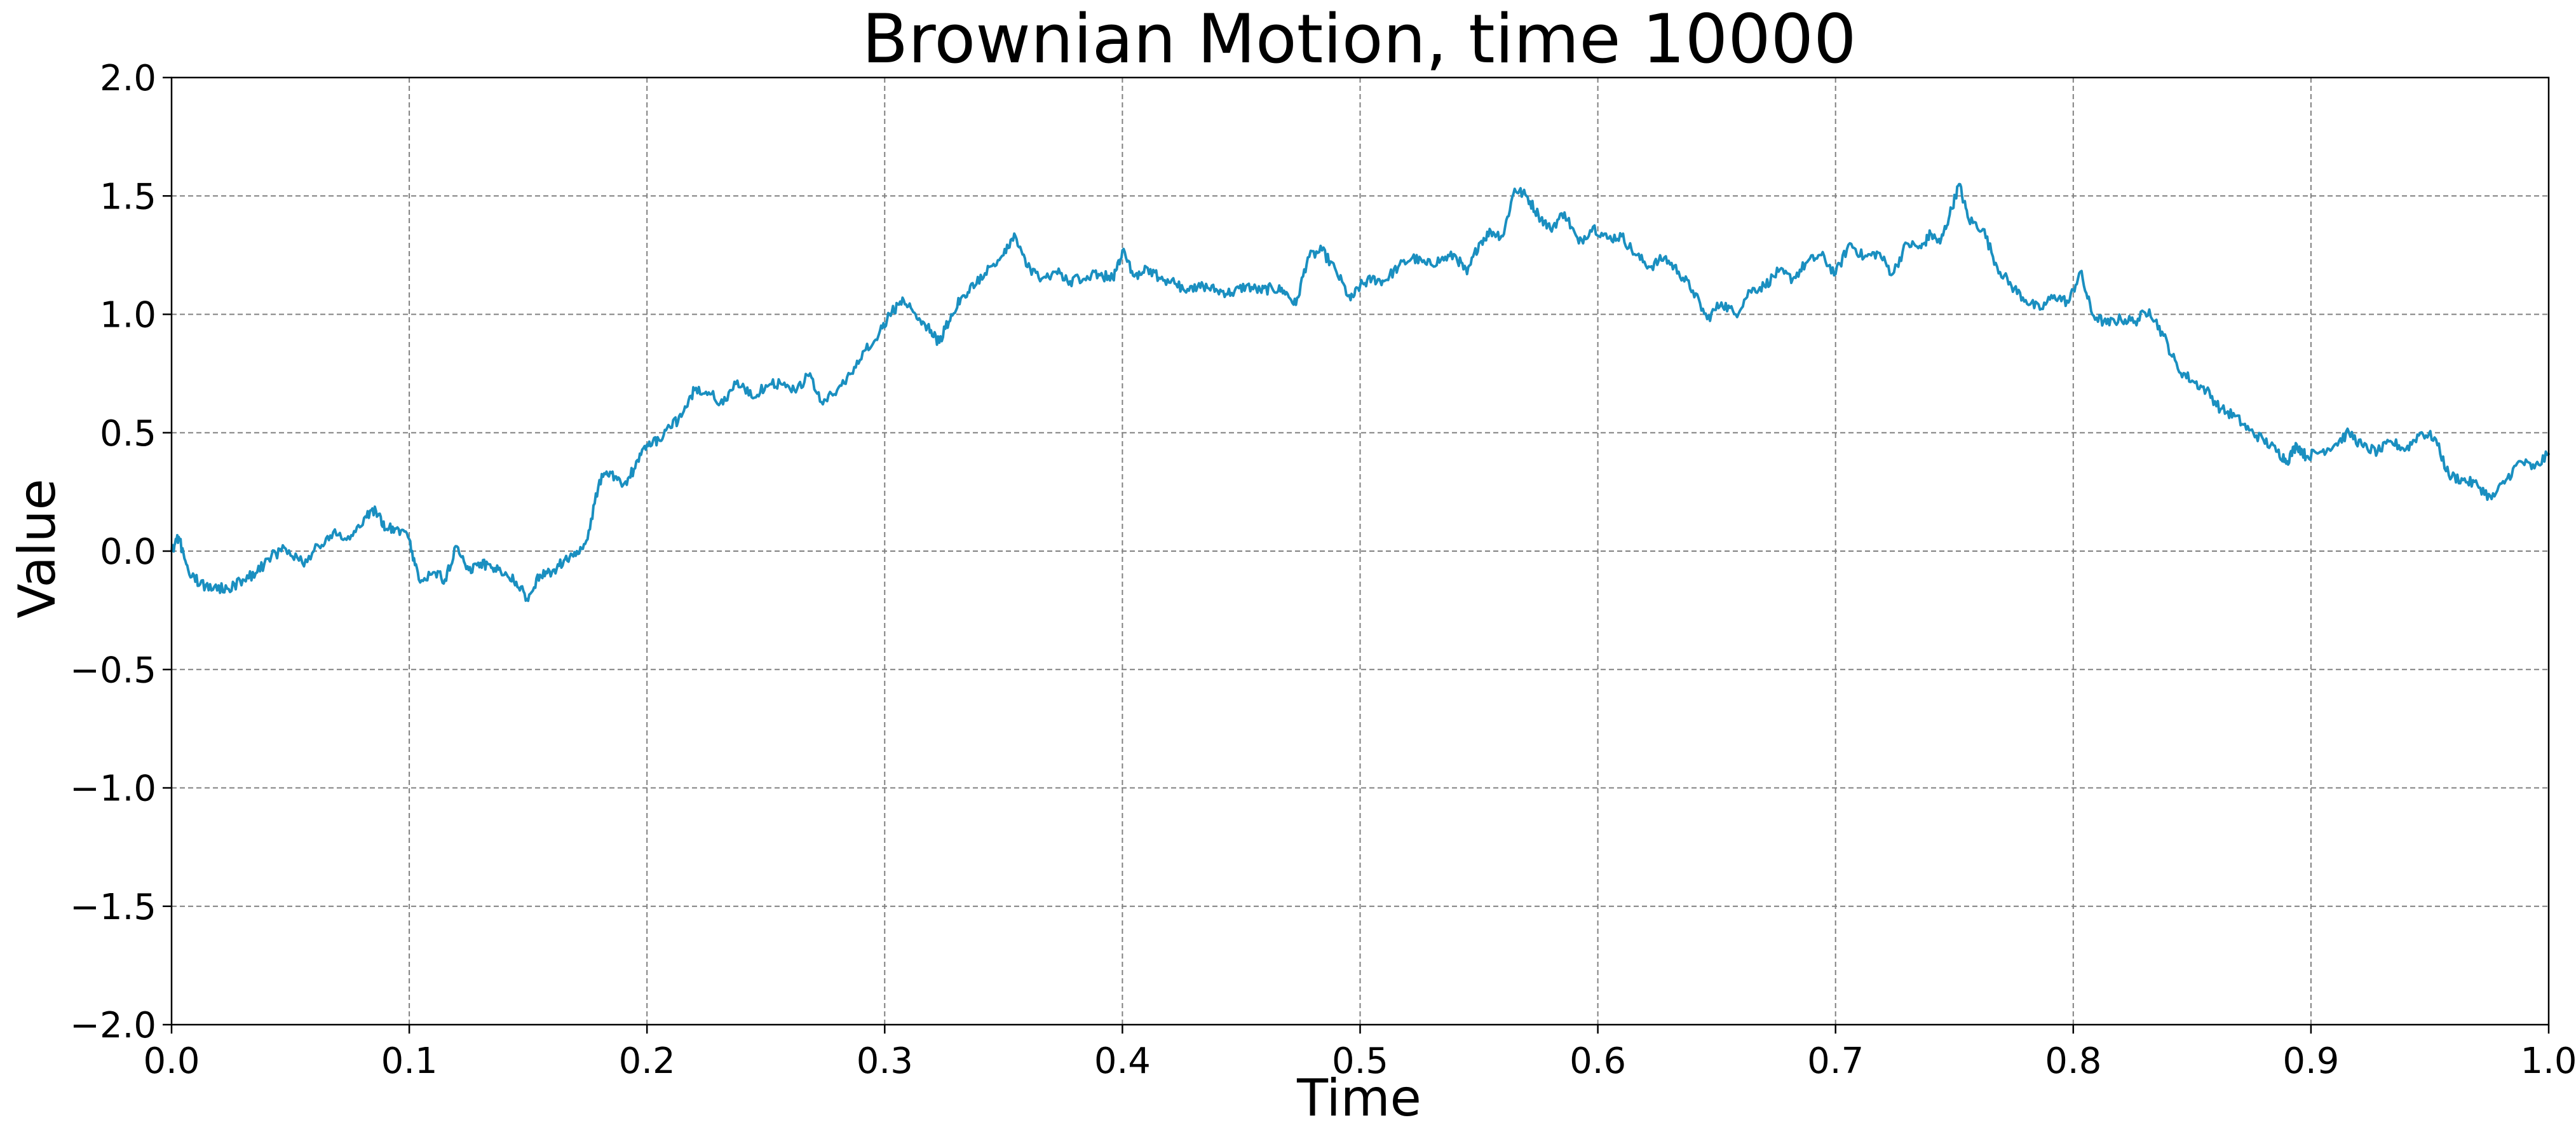 The width and height of the screenshot is (2576, 1134). What do you see at coordinates (2548, 1061) in the screenshot?
I see `x-tick-label: 1.0` at bounding box center [2548, 1061].